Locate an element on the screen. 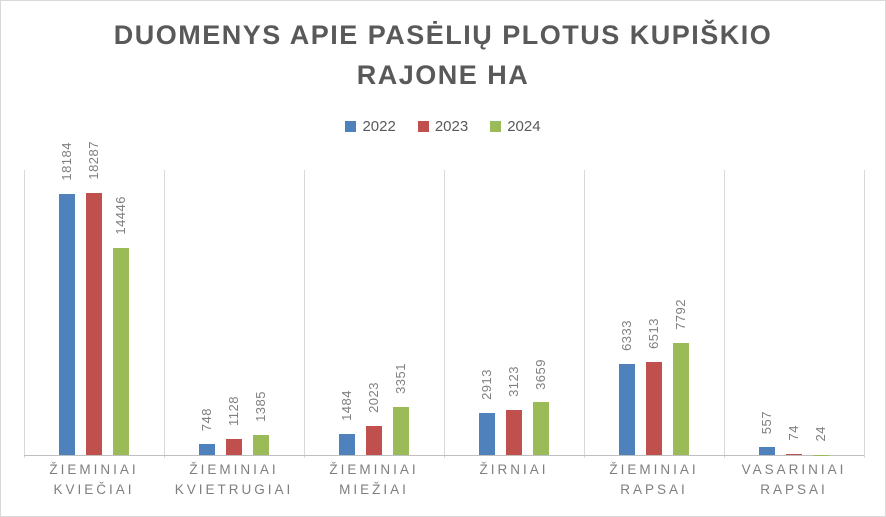  bar-value-label: 18184 is located at coordinates (66, 161).